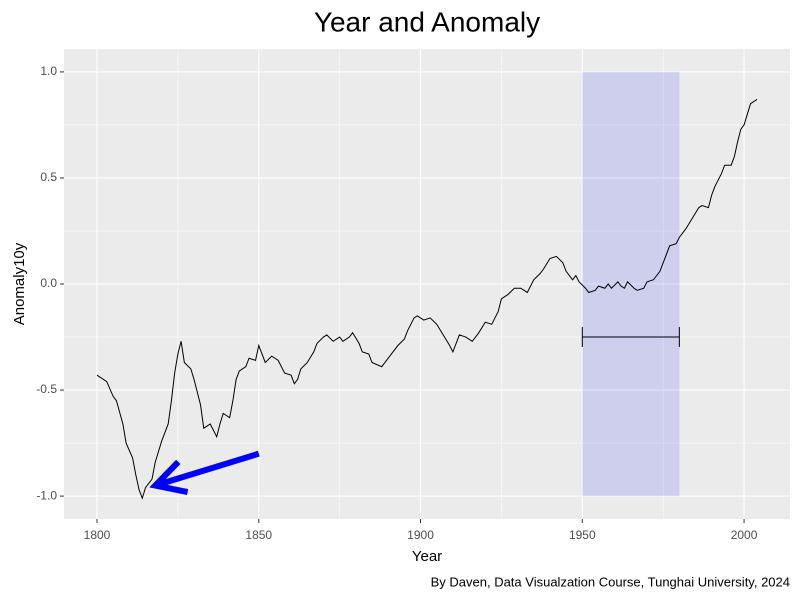 The image size is (800, 600). I want to click on chart-title: Year and Anomaly, so click(427, 21).